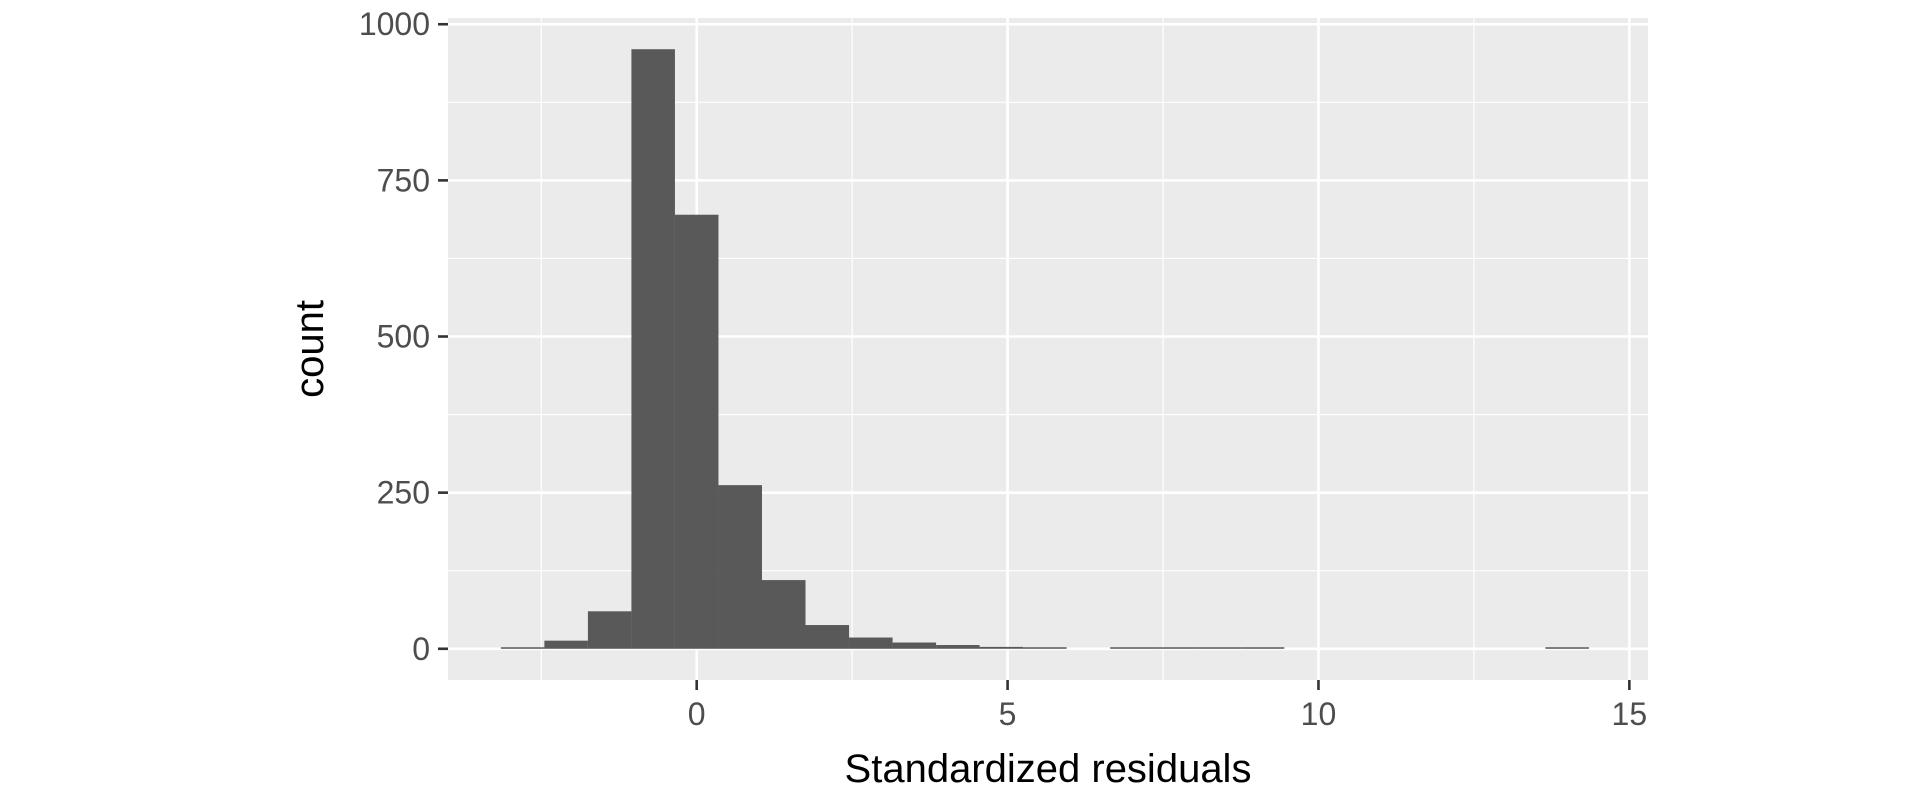  What do you see at coordinates (1048, 769) in the screenshot?
I see `x-axis-title: Standardized residuals` at bounding box center [1048, 769].